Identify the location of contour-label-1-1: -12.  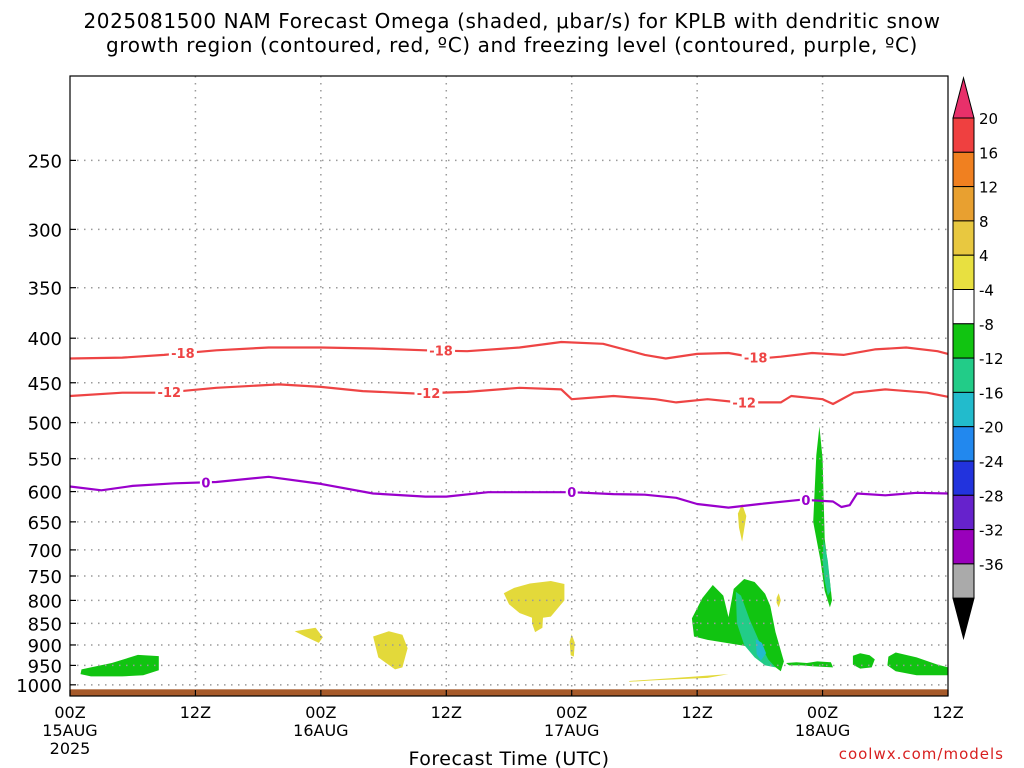
(429, 394).